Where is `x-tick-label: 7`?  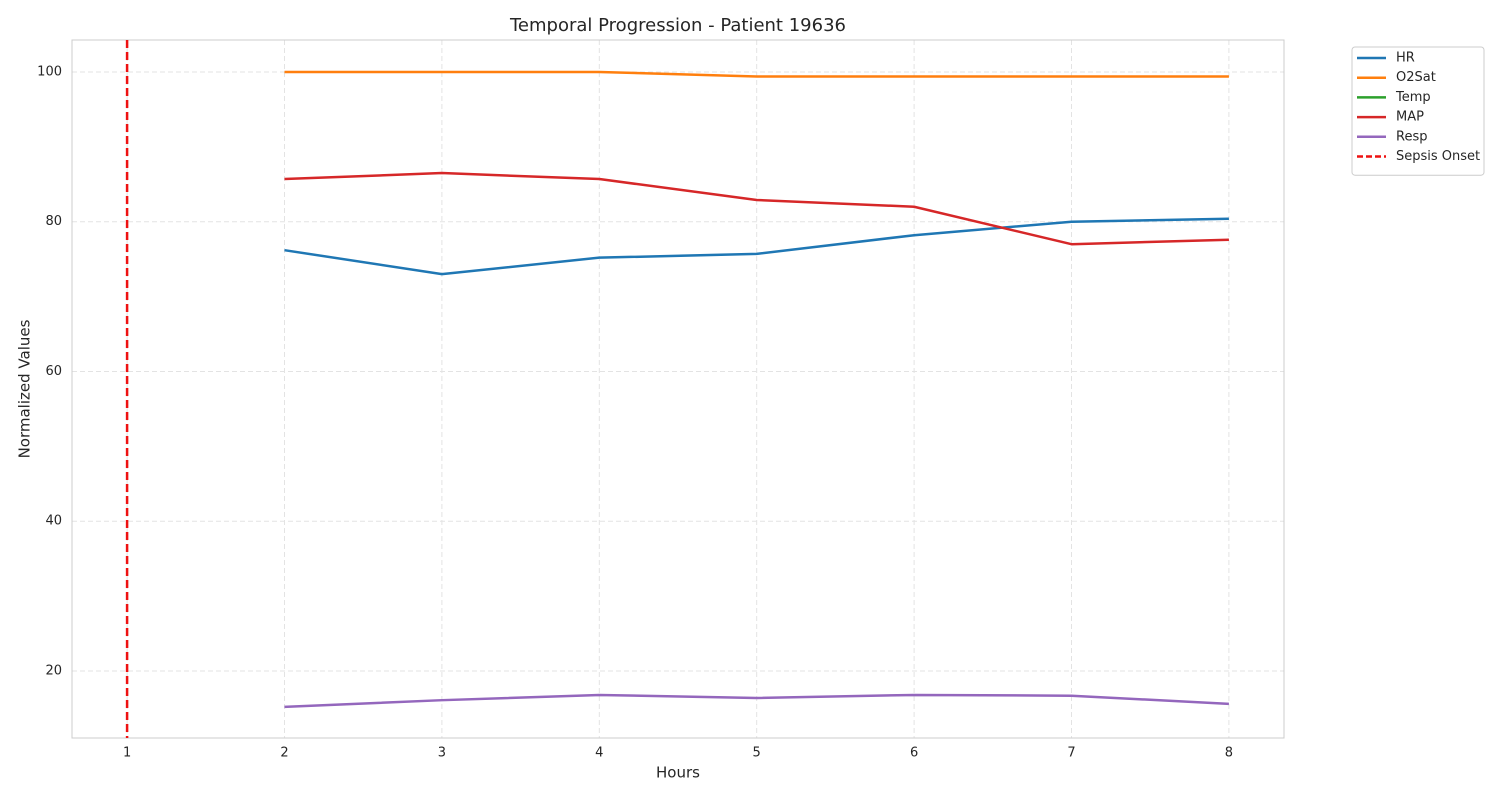
x-tick-label: 7 is located at coordinates (1071, 753).